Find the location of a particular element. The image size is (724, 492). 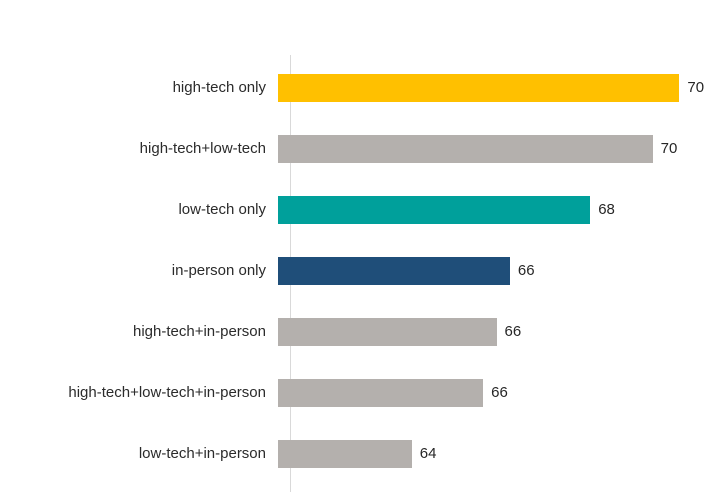

category-label: high-tech+in-person is located at coordinates (199, 331).